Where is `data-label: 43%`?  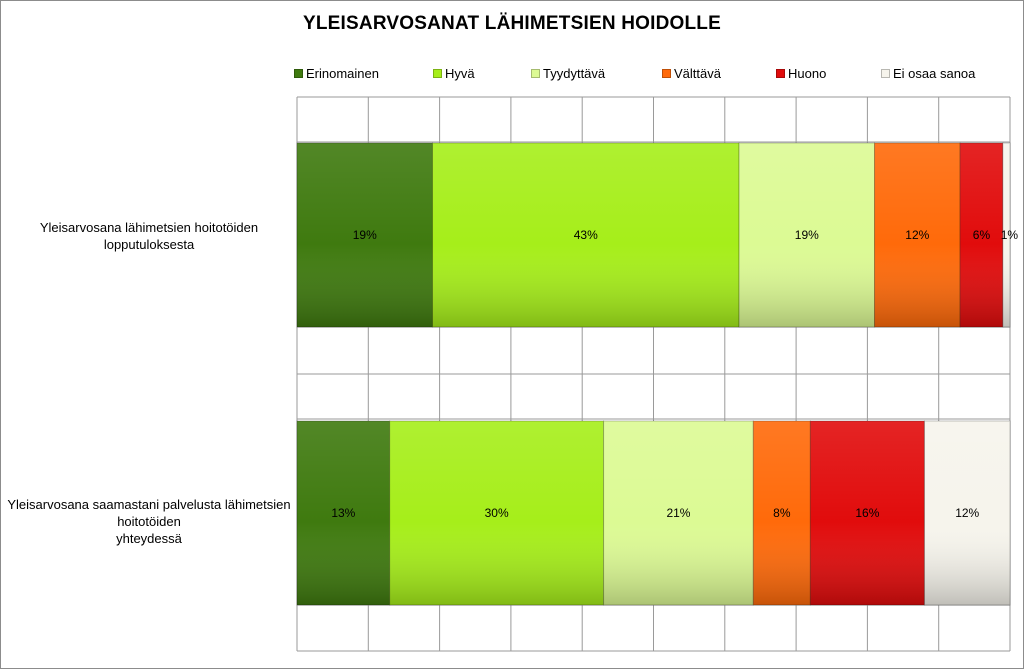
data-label: 43% is located at coordinates (586, 235).